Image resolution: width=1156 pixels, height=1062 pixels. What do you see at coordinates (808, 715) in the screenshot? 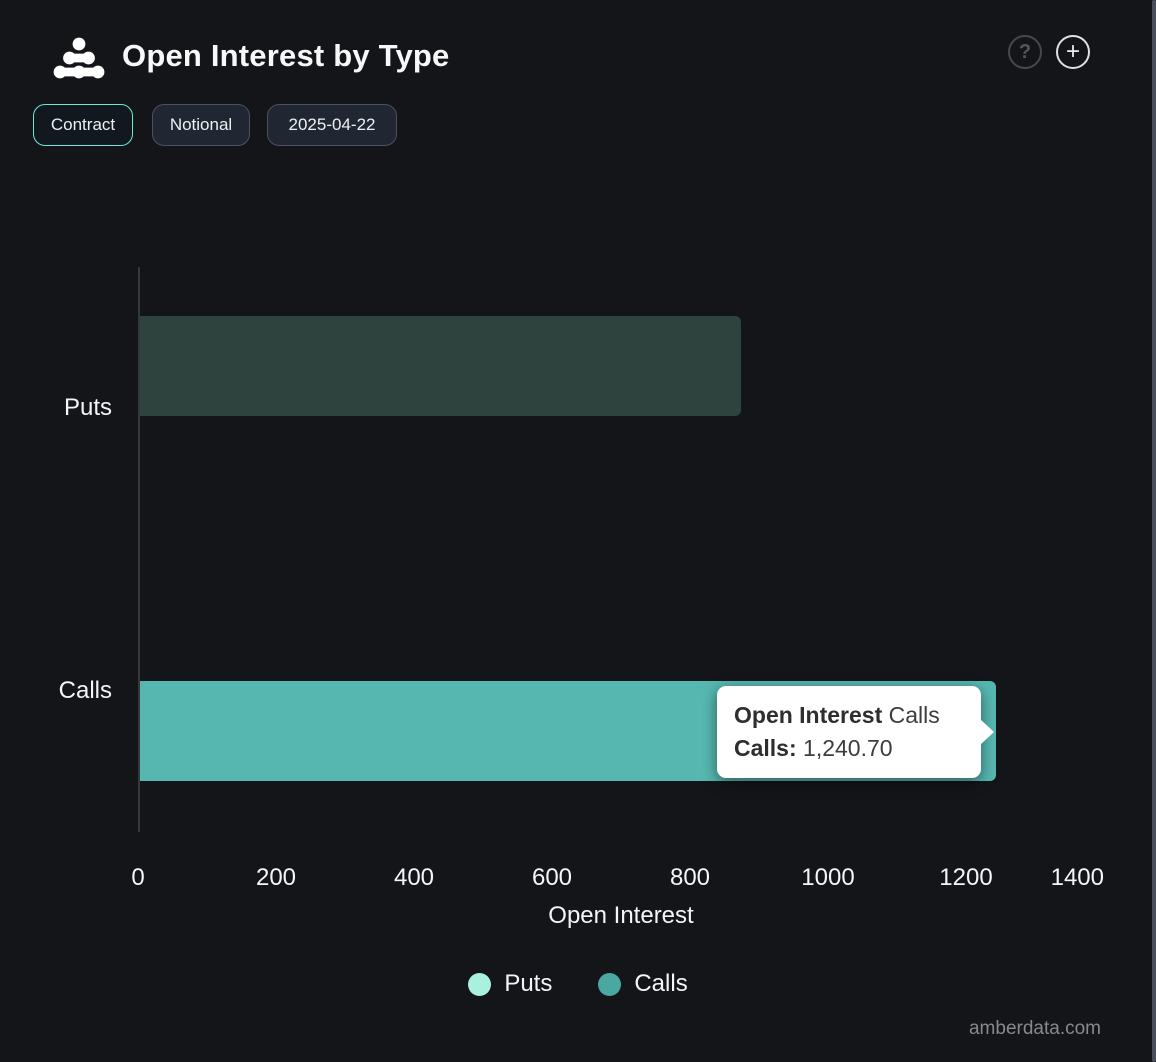
I see `tooltip-series-name: Open Interest` at bounding box center [808, 715].